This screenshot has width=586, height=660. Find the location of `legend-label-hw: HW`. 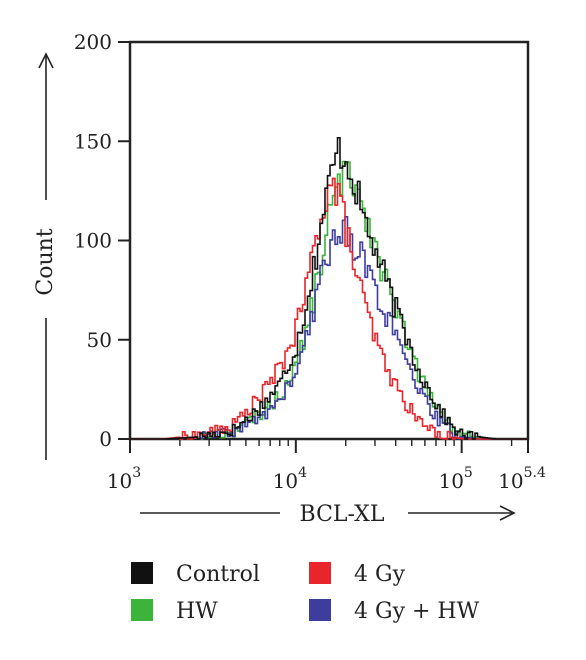

legend-label-hw: HW is located at coordinates (197, 611).